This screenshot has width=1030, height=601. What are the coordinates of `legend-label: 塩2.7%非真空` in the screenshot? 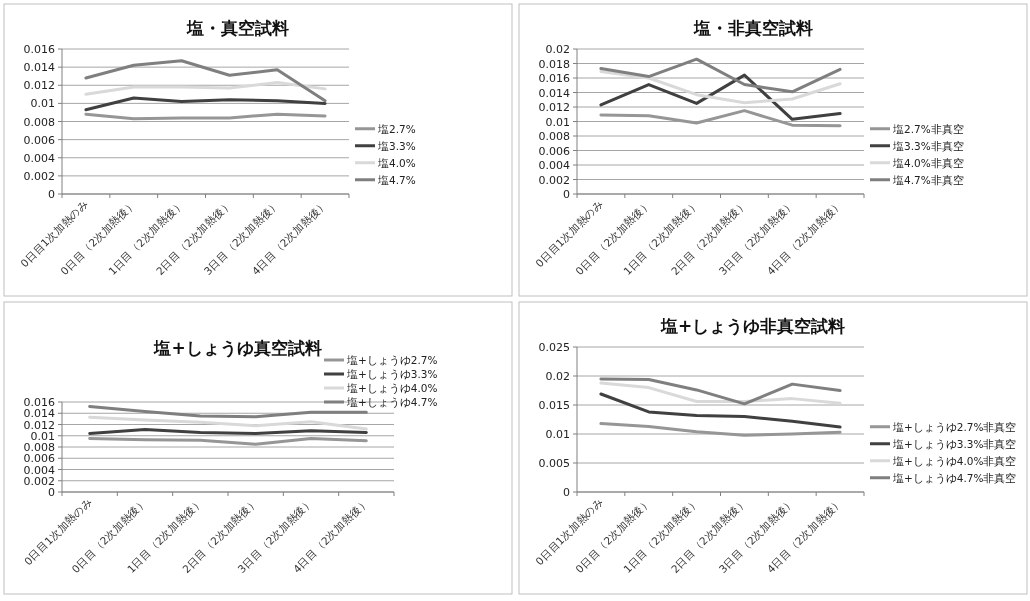 It's located at (928, 128).